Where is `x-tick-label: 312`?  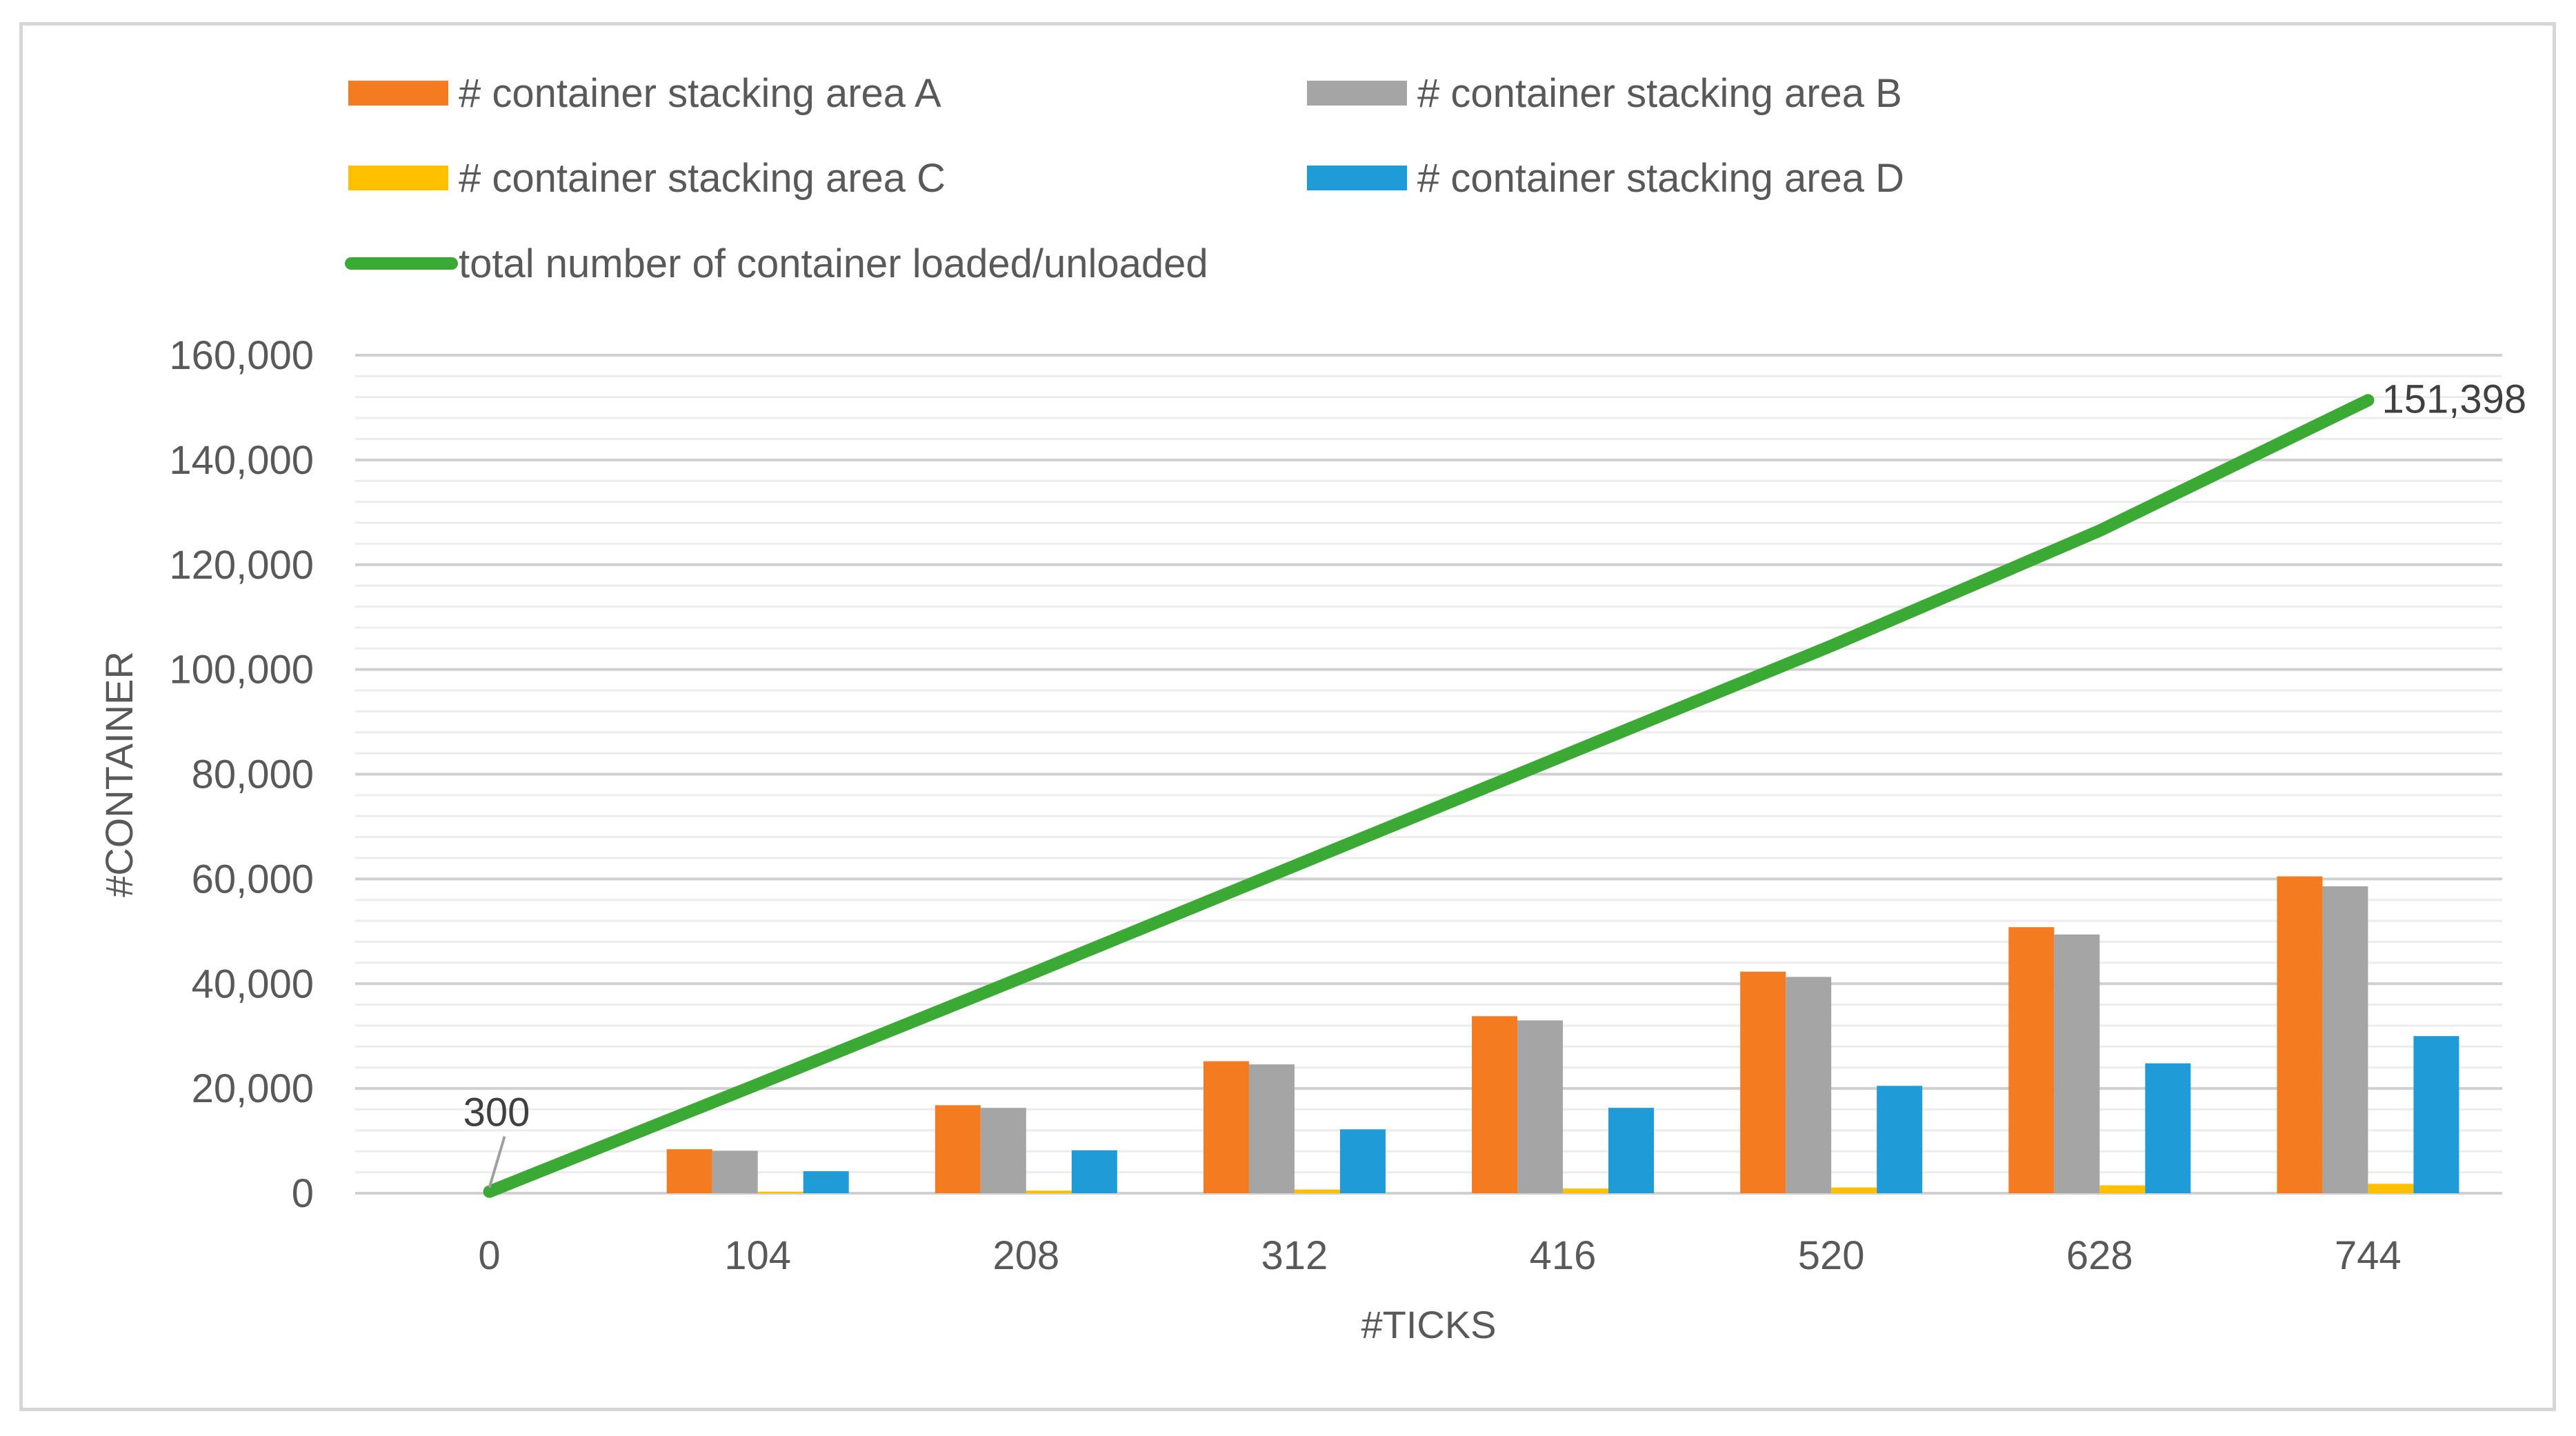 x-tick-label: 312 is located at coordinates (1294, 1256).